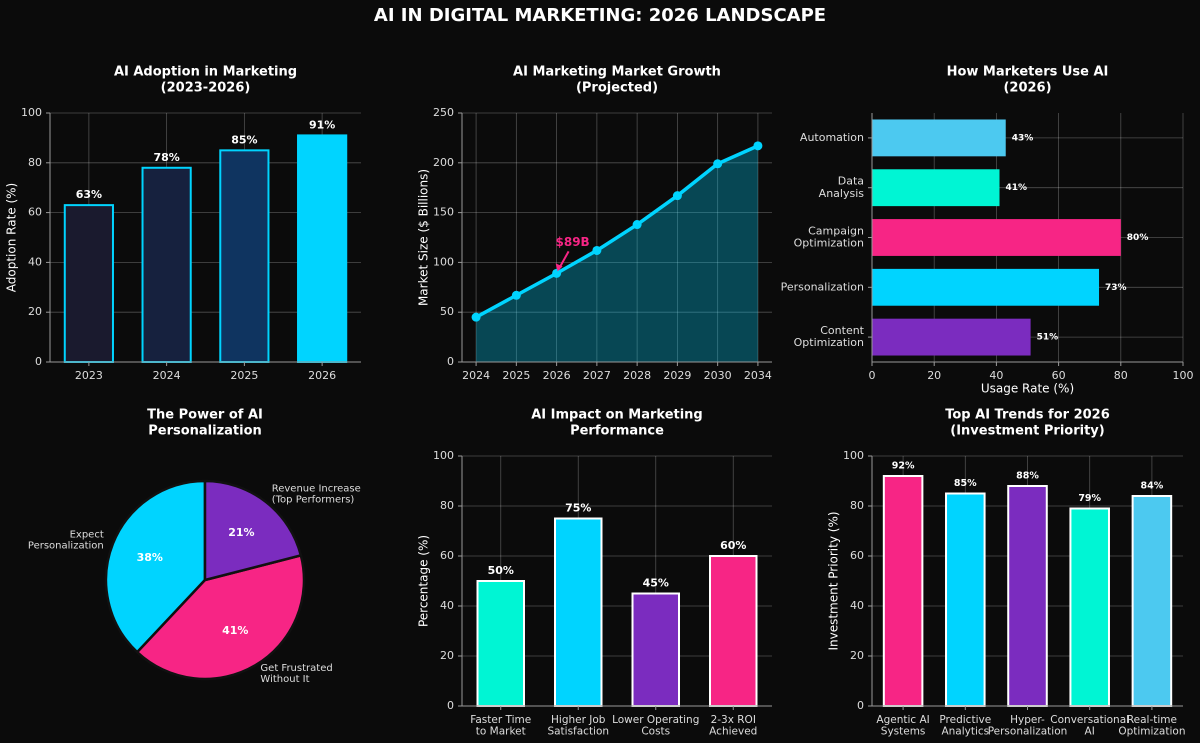 The image size is (1200, 743). I want to click on y-axis-label: Percentage (%), so click(424, 581).